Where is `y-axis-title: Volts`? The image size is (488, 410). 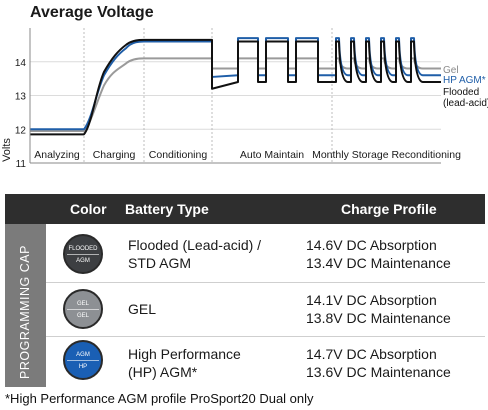 y-axis-title: Volts is located at coordinates (7, 150).